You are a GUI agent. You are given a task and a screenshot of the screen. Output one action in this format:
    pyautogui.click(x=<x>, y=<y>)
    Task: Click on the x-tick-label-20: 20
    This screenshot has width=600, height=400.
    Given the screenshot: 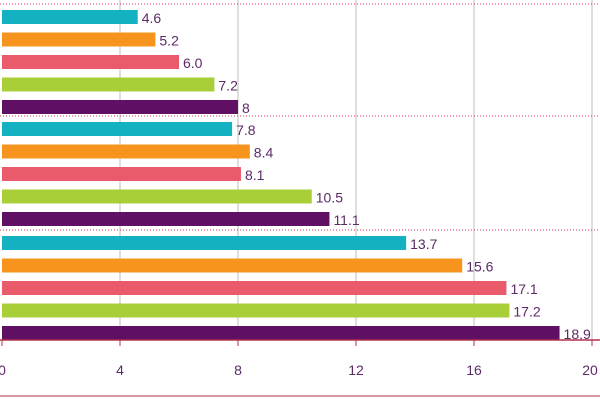 What is the action you would take?
    pyautogui.click(x=590, y=370)
    